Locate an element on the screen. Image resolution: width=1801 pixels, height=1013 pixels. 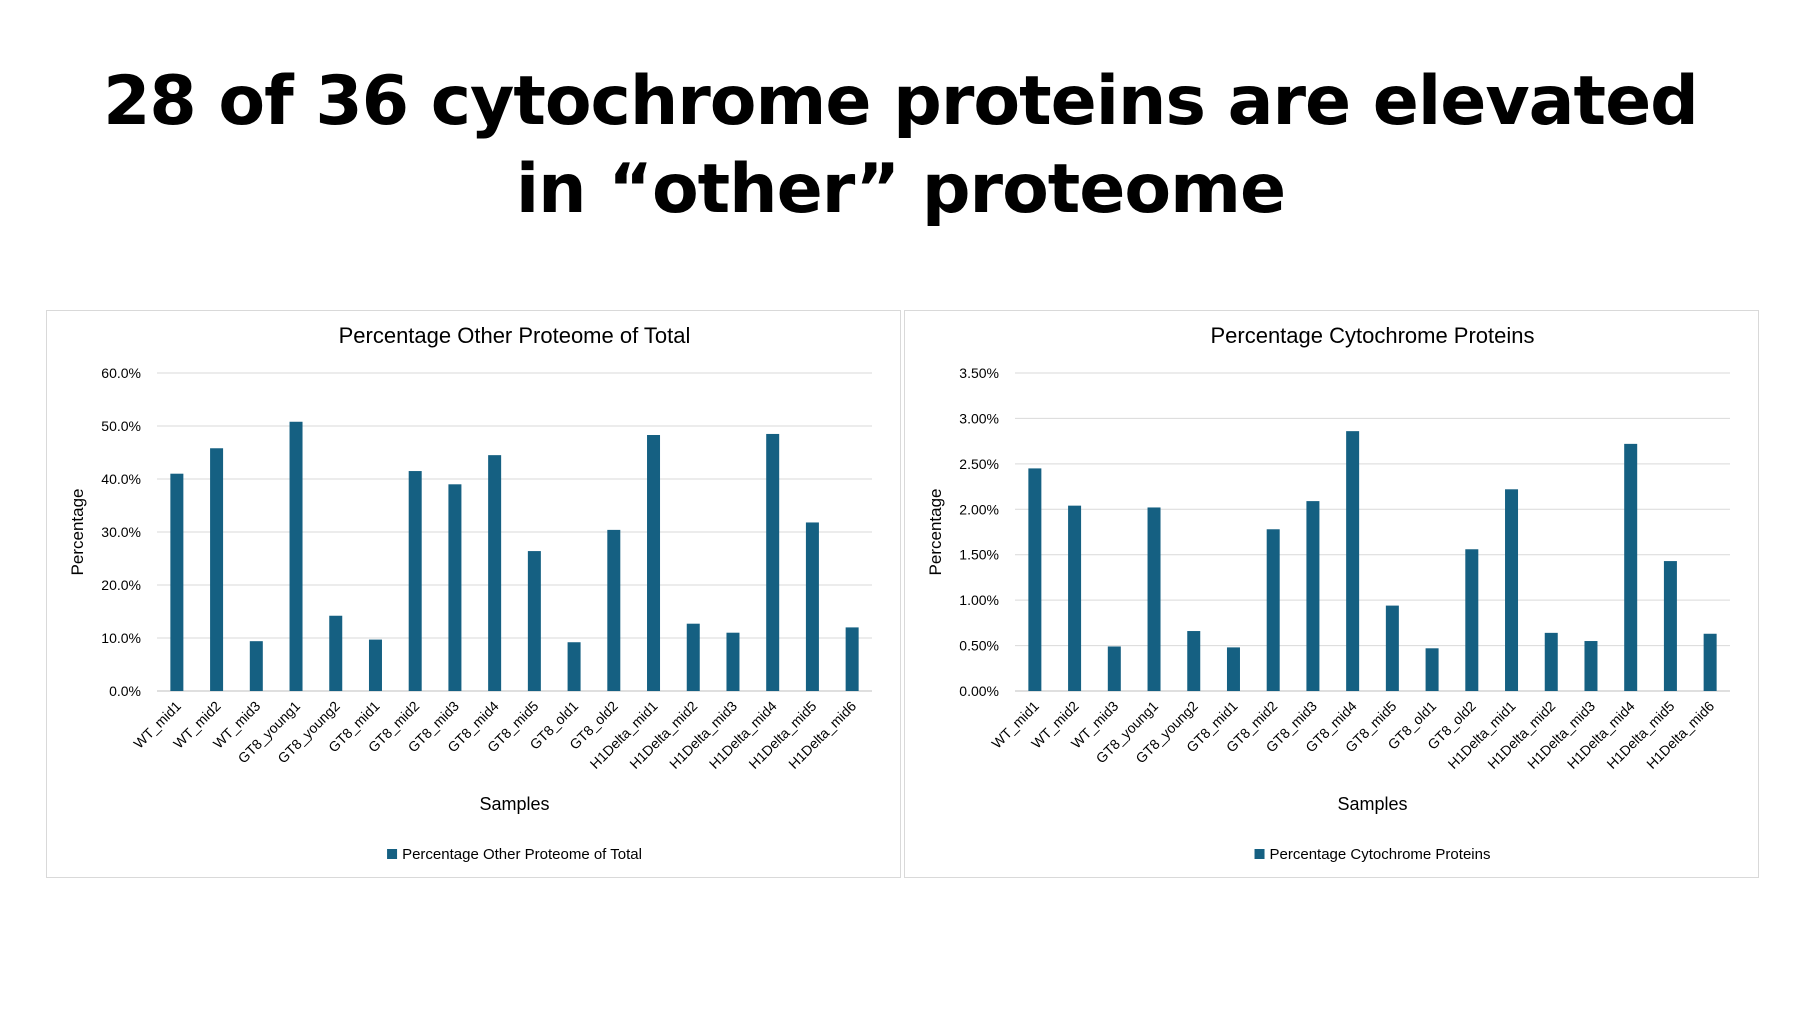
y-tick-label: 3.00% is located at coordinates (979, 418).